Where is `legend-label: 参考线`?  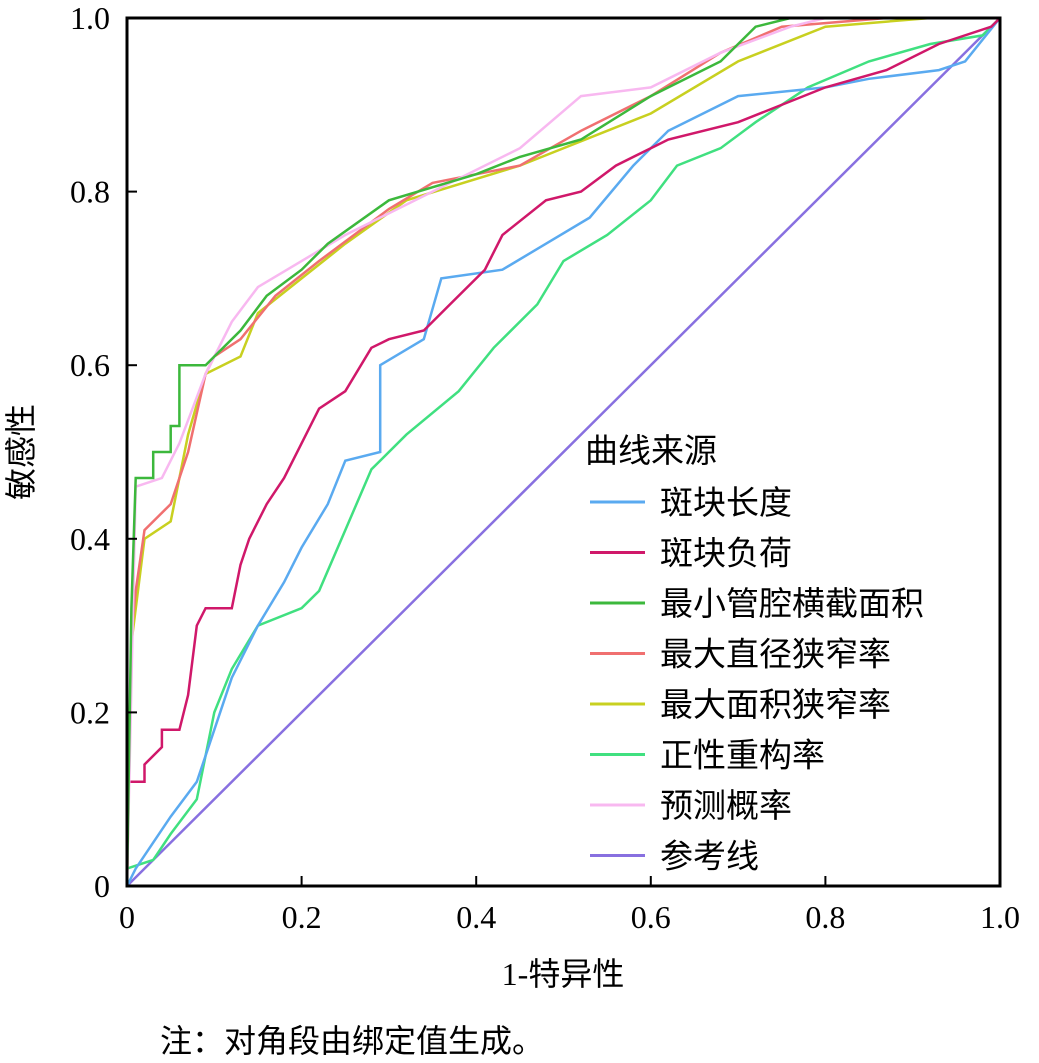
legend-label: 参考线 is located at coordinates (709, 857).